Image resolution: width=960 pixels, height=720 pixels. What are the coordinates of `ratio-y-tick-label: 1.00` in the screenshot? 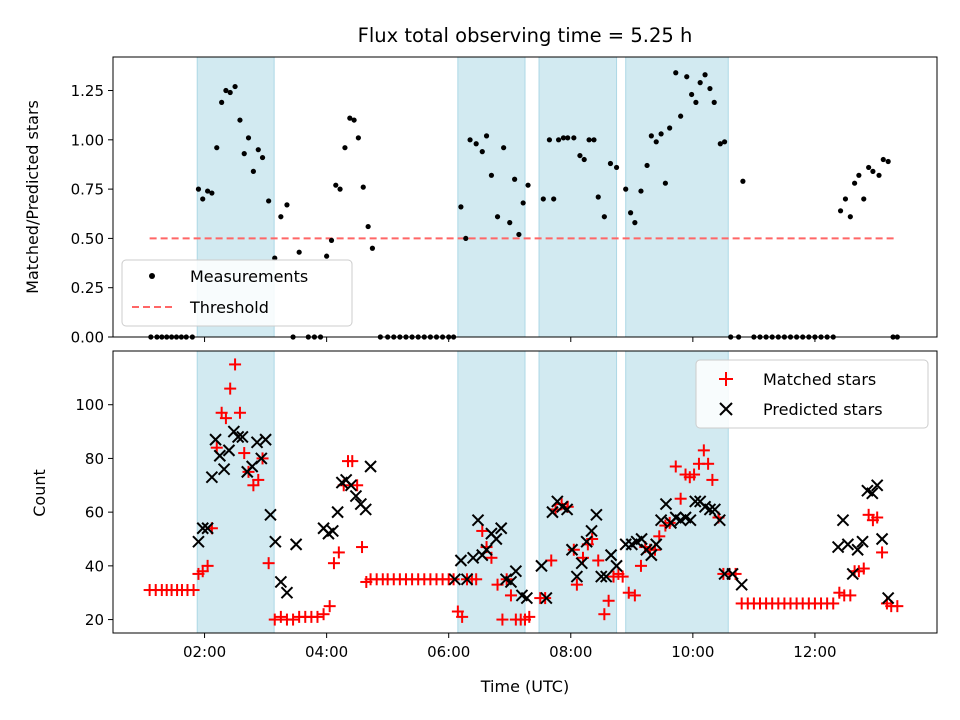 It's located at (87, 140).